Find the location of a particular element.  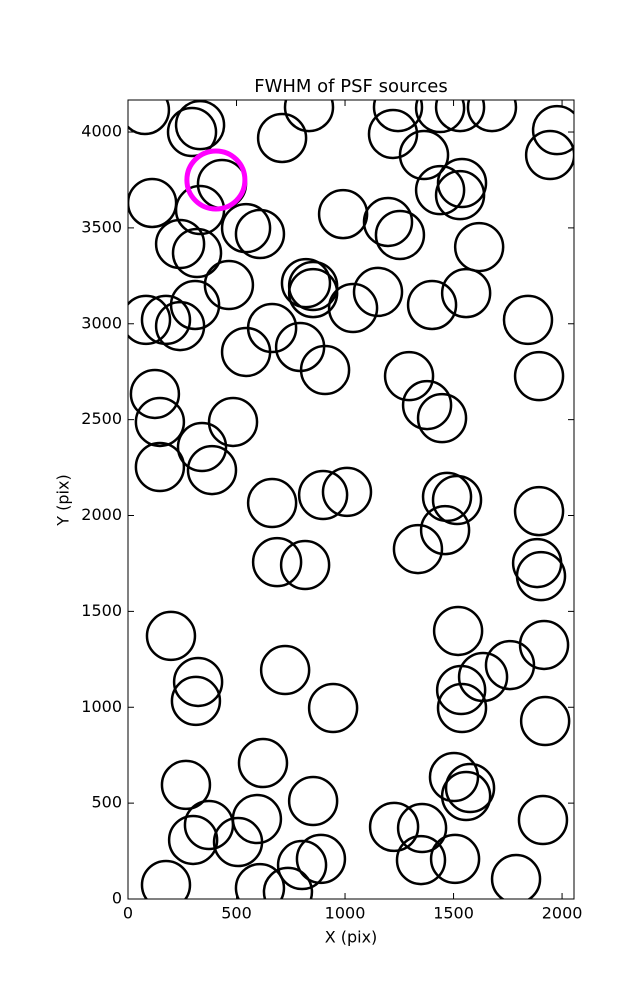

highlight-source is located at coordinates (216, 180).